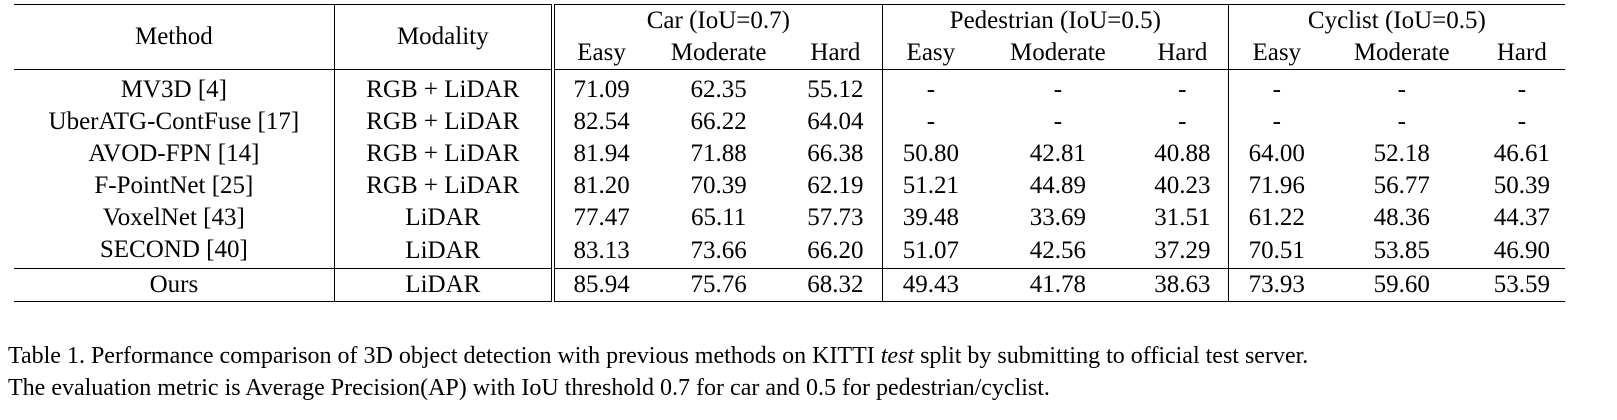 The height and width of the screenshot is (420, 1617). I want to click on value-cell: 66.38, so click(835, 153).